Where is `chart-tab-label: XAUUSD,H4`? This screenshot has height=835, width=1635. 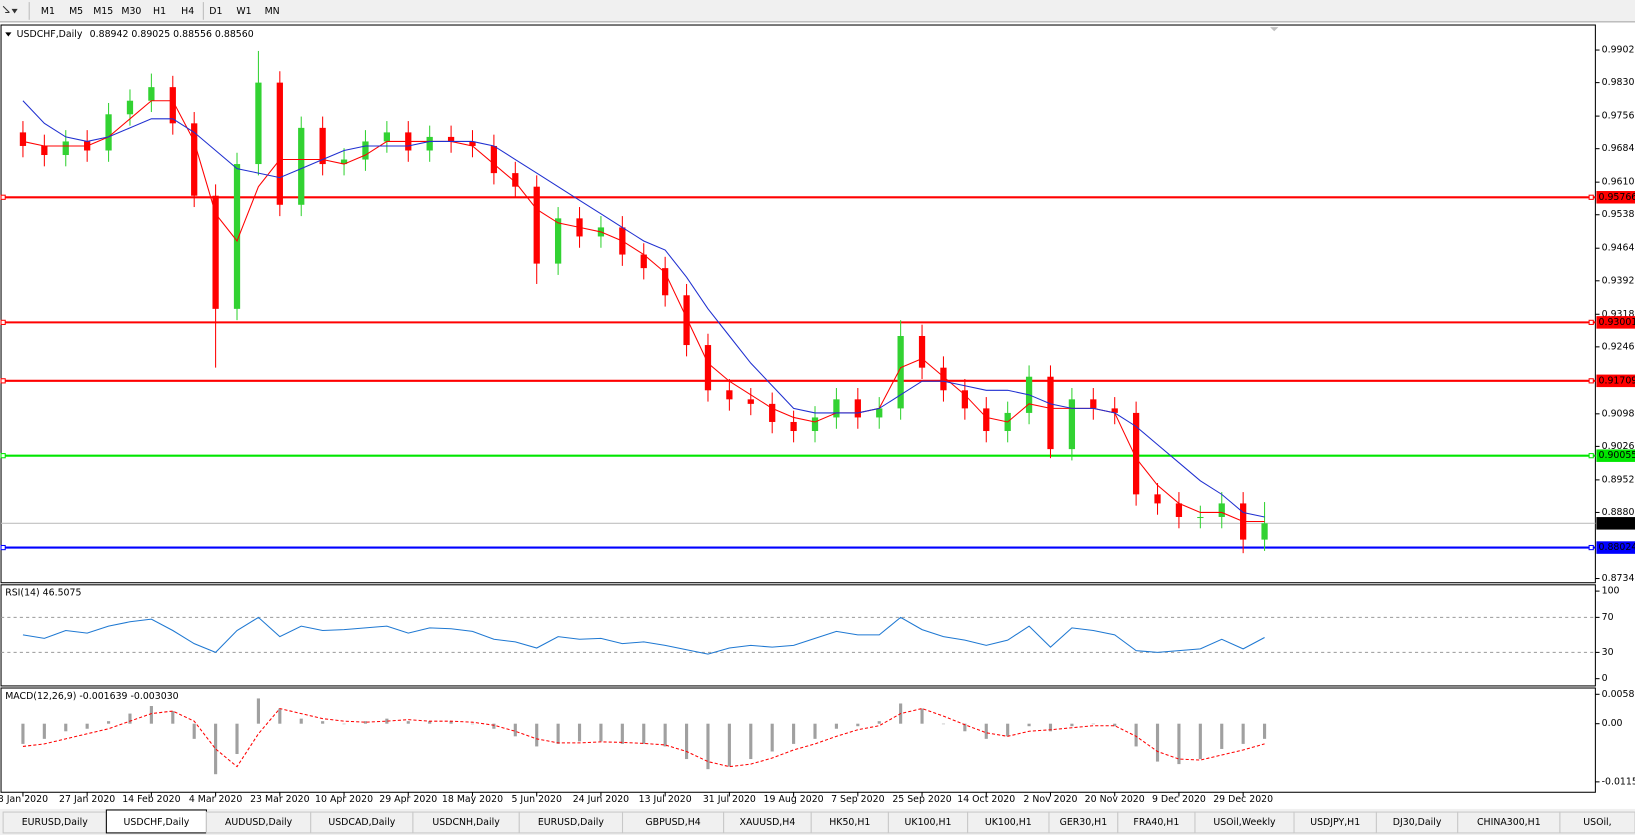 chart-tab-label: XAUUSD,H4 is located at coordinates (768, 822).